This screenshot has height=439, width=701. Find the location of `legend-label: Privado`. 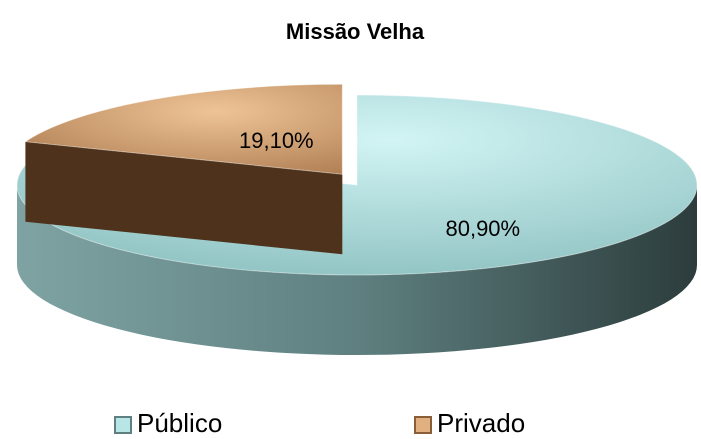

legend-label: Privado is located at coordinates (481, 423).